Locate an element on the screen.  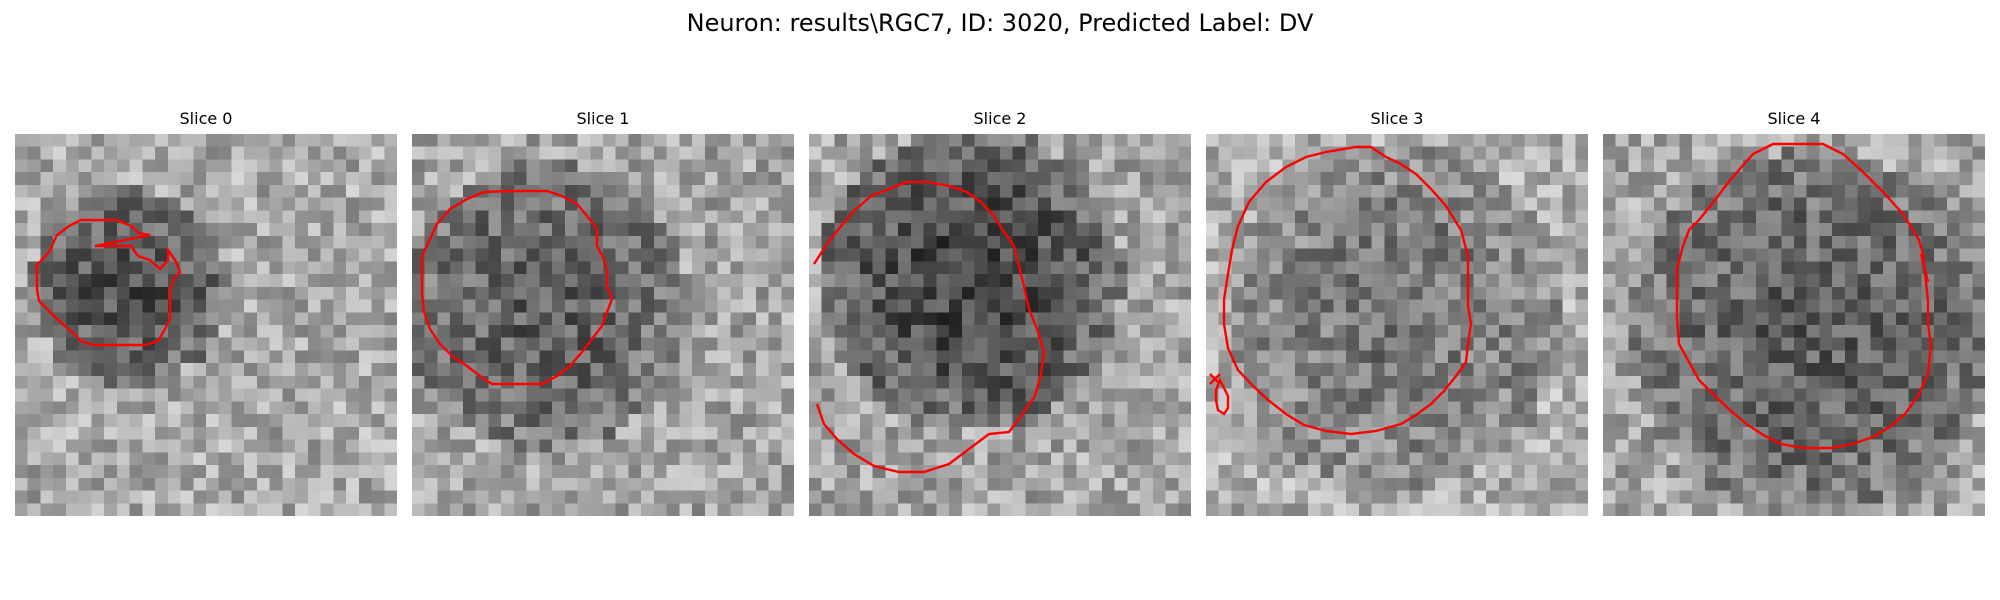
slice-panel-4: Slice 4 is located at coordinates (1794, 312).